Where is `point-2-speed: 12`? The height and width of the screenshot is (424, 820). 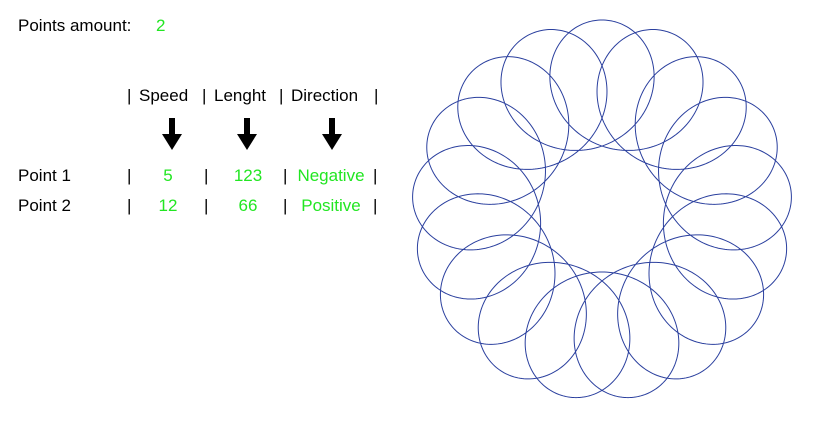 point-2-speed: 12 is located at coordinates (168, 205).